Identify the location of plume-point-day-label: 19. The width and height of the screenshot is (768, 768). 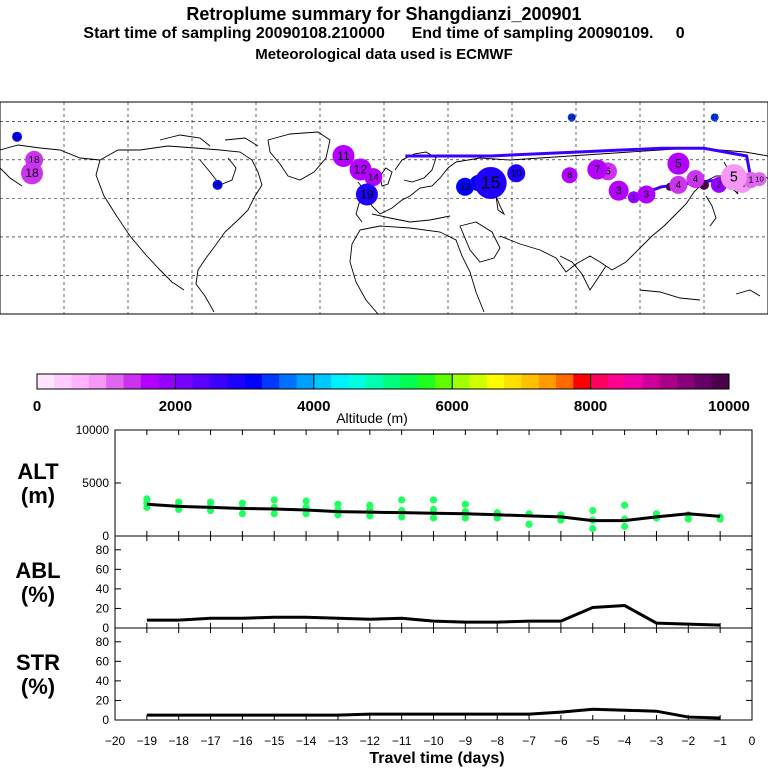
(367, 194).